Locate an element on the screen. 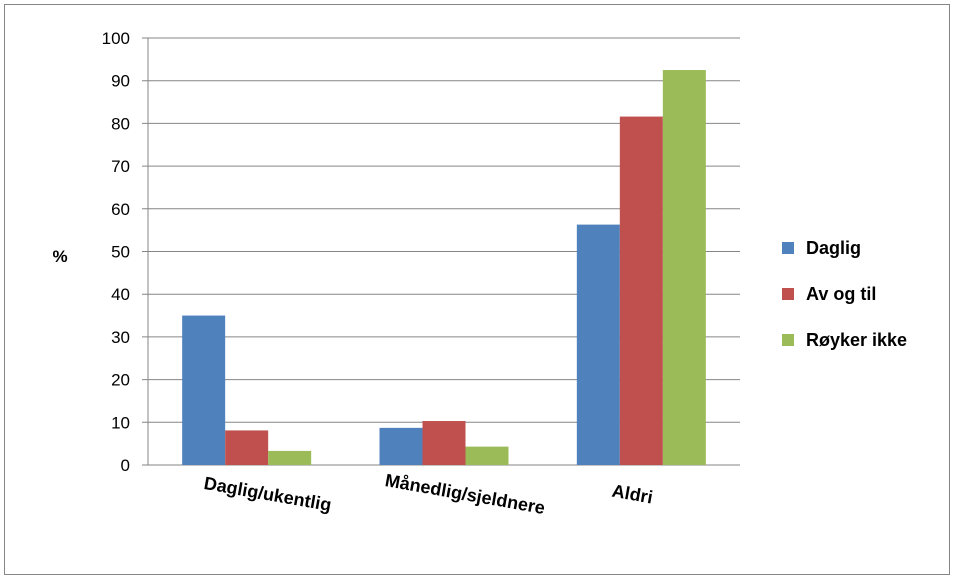  legend-label: Av og til is located at coordinates (841, 294).